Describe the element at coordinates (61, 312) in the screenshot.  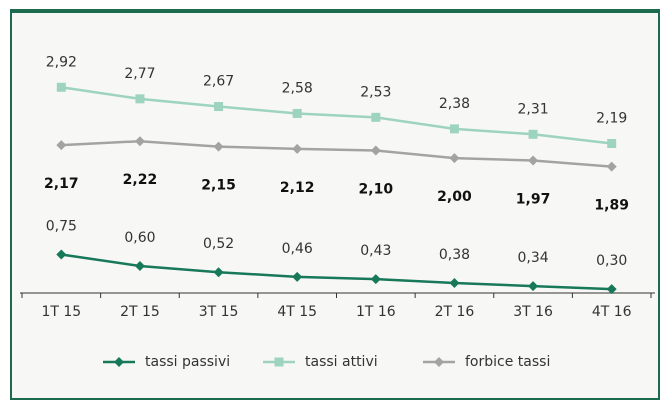
I see `x-tick-label: 1T 15` at that location.